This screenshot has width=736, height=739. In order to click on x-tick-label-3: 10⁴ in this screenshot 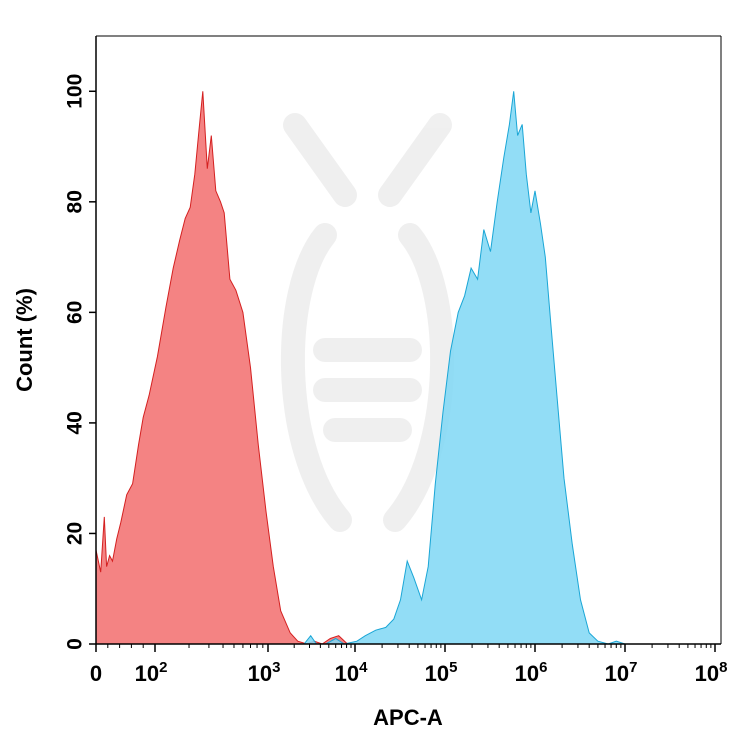, I will do `click(351, 672)`.